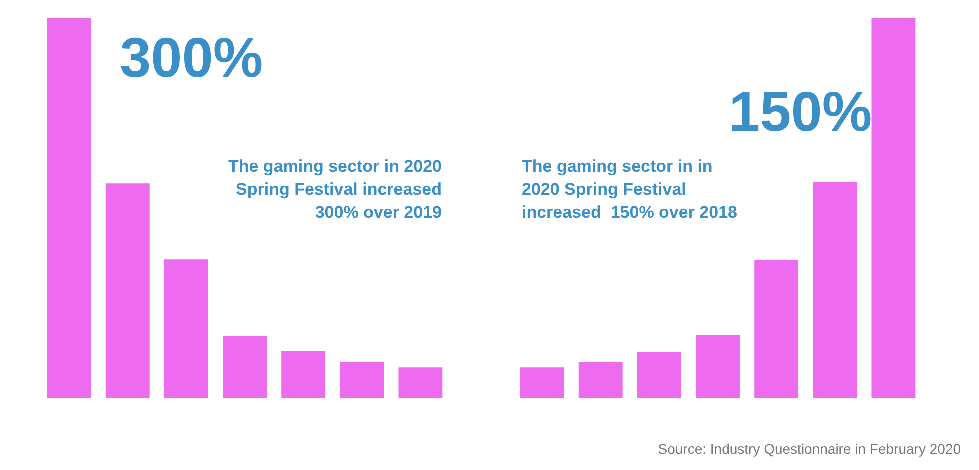  Describe the element at coordinates (809, 449) in the screenshot. I see `source-note: Source: Industry Questionnaire in February 2020` at that location.